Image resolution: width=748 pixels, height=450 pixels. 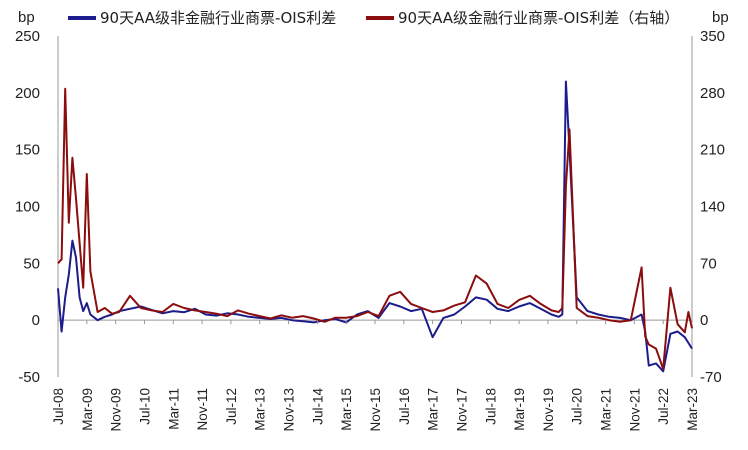 I want to click on x-tick-label: Mar-11, so click(x=173, y=409).